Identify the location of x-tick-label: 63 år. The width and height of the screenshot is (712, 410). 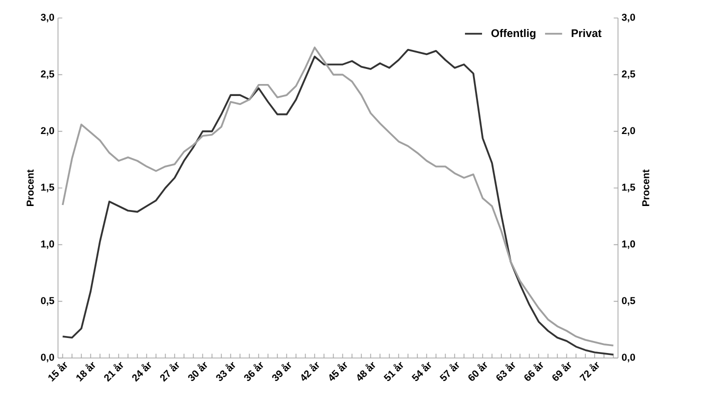
(506, 371).